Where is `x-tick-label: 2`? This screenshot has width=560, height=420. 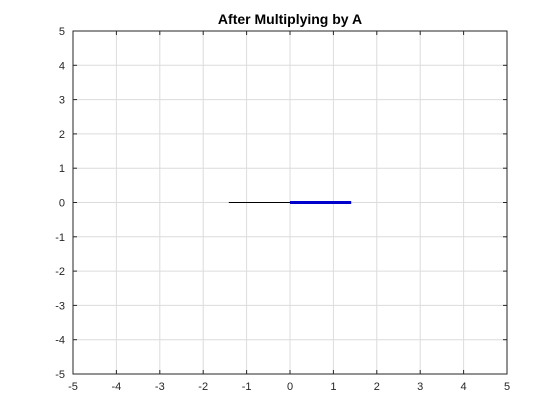
x-tick-label: 2 is located at coordinates (377, 387).